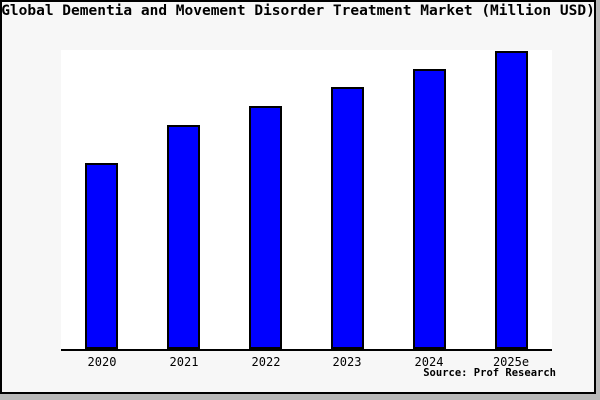 The width and height of the screenshot is (600, 400). I want to click on x-tick-label-2024: 2024, so click(429, 362).